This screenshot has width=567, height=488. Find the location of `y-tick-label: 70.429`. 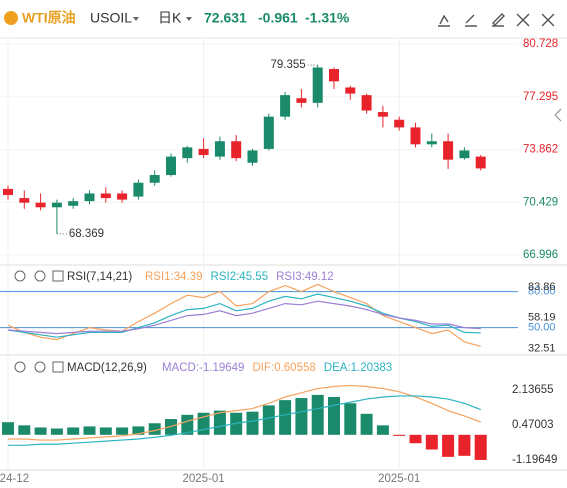

y-tick-label: 70.429 is located at coordinates (540, 202).